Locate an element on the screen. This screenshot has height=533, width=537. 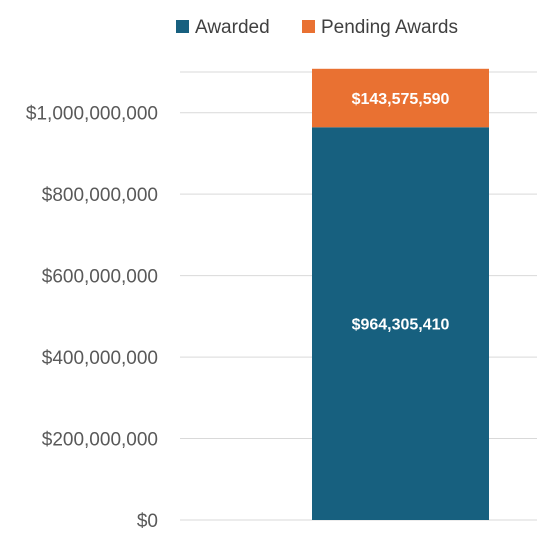
y-tick-label: $200,000,000 is located at coordinates (100, 440).